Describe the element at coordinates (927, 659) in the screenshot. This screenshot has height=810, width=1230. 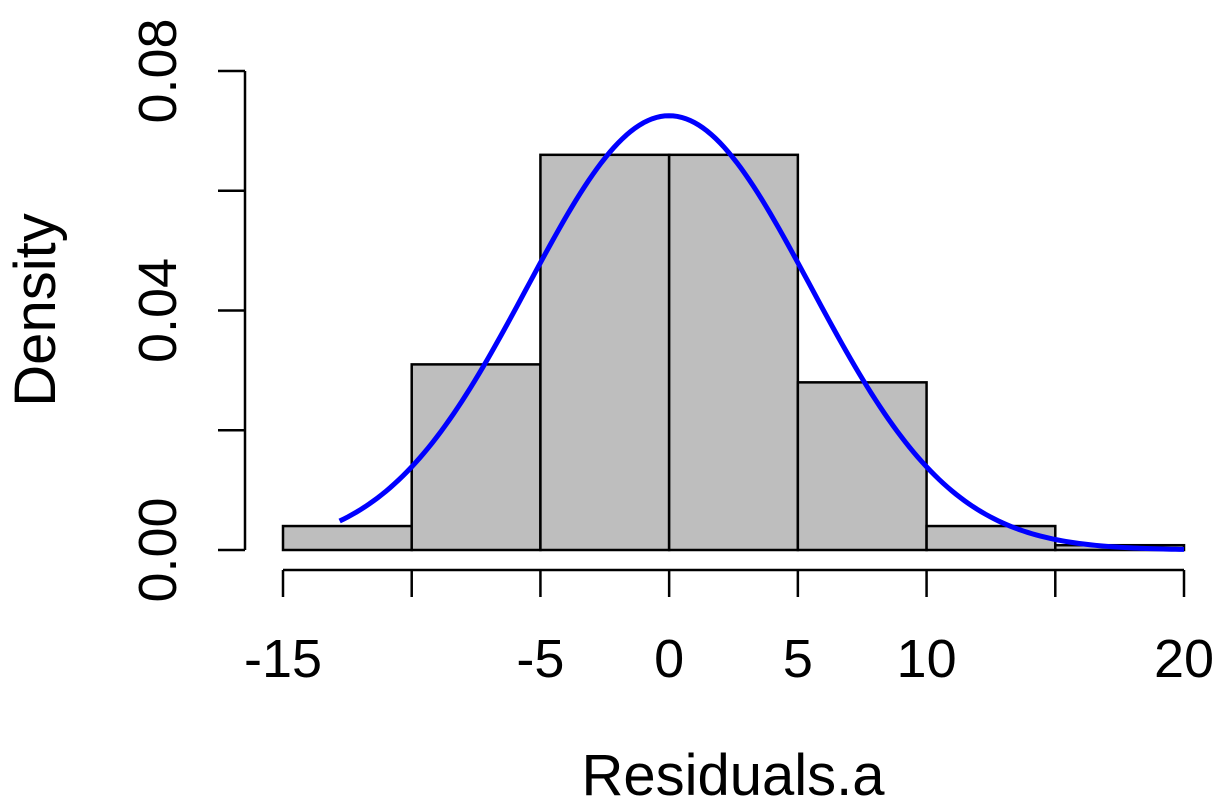
I see `x-tick-label: 10` at that location.